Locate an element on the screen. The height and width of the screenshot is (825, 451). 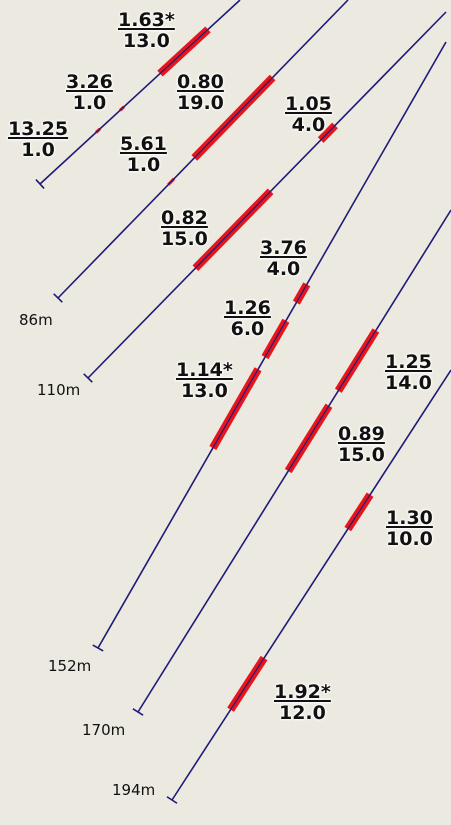
hole-depth-label: 170m is located at coordinates (104, 730).